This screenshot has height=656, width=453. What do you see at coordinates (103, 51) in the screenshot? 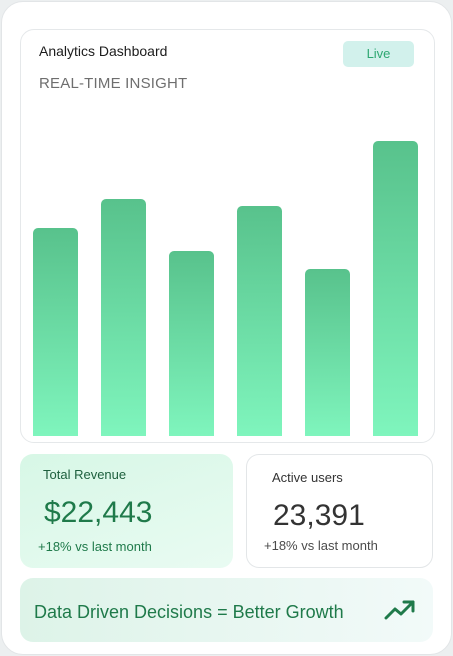
I see `card-title: Analytics Dashboard` at bounding box center [103, 51].